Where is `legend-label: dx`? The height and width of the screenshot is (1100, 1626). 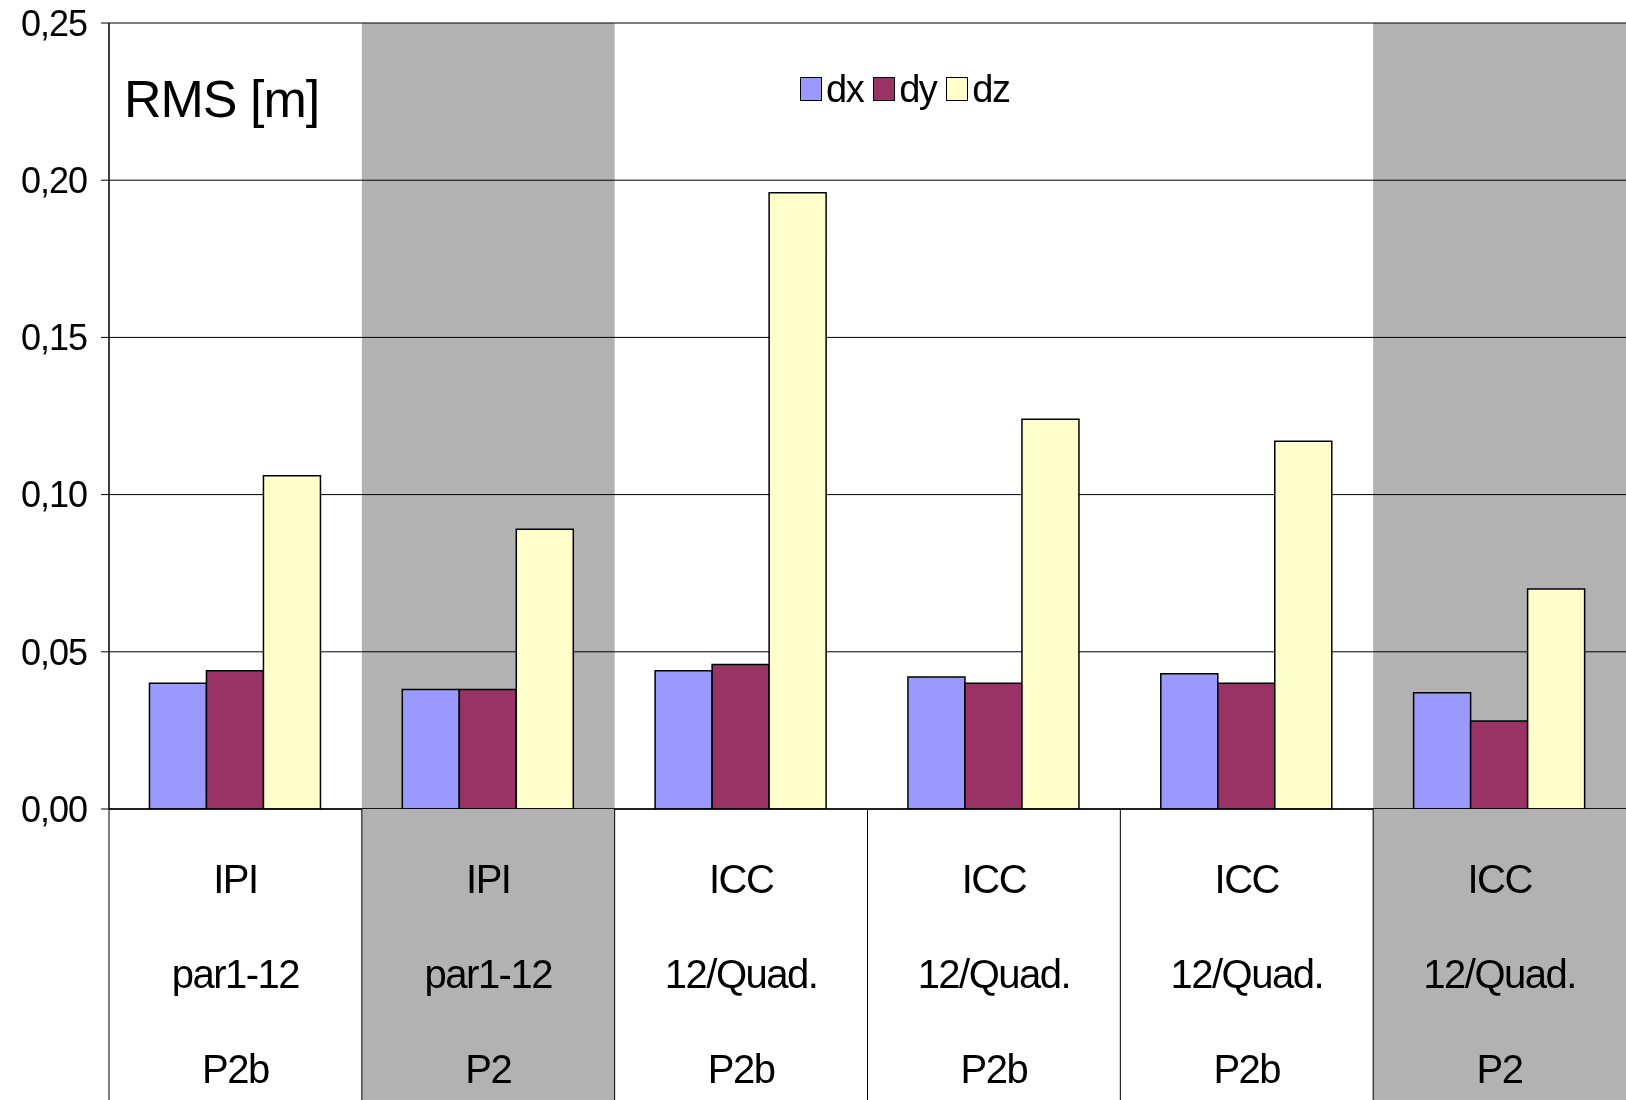
legend-label: dx is located at coordinates (845, 89).